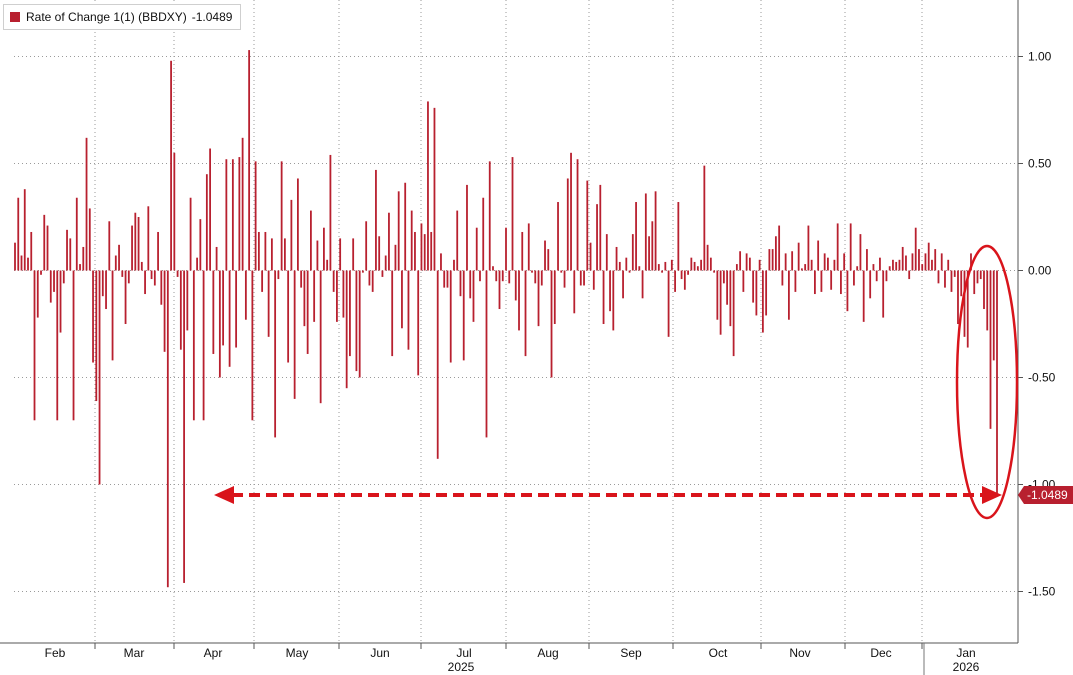  Describe the element at coordinates (987, 382) in the screenshot. I see `highlight-ellipse` at that location.